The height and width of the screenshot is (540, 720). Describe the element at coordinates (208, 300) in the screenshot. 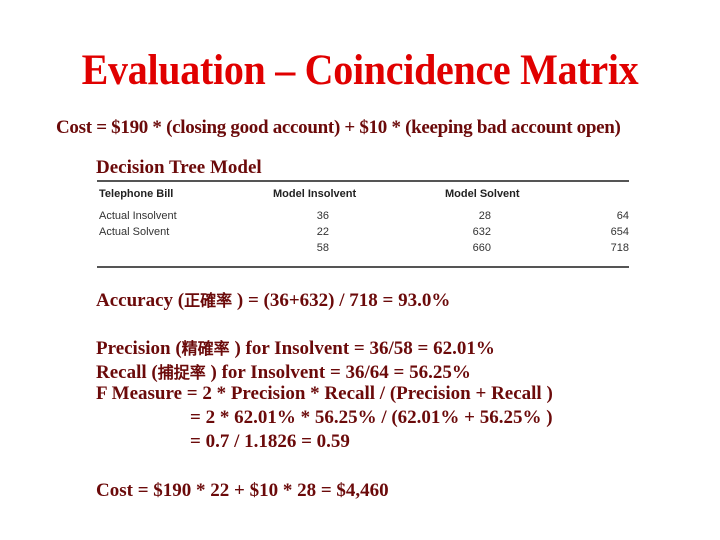

I see `accuracy-cjk: 正確率` at that location.